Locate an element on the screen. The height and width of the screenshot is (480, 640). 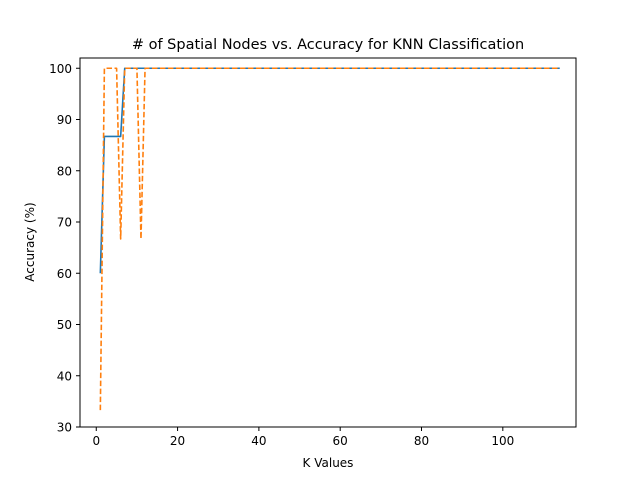
x-axis-ticks: 0 20 40 60 80 100 is located at coordinates (303, 437).